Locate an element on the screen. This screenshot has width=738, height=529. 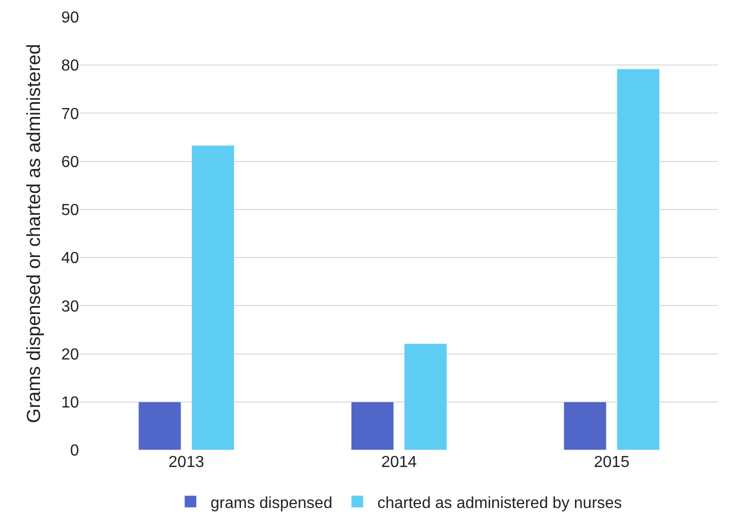
y-tick-label: 30 is located at coordinates (70, 307).